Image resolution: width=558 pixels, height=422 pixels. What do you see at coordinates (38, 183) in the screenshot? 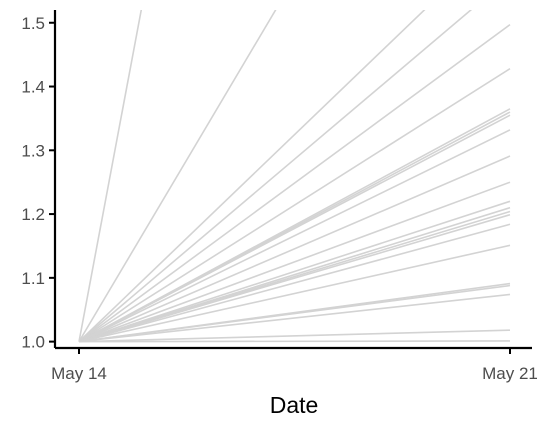
I see `y-axis-ticks: 1.0 1.1 1.2 1.3 1.4 1.5` at bounding box center [38, 183].